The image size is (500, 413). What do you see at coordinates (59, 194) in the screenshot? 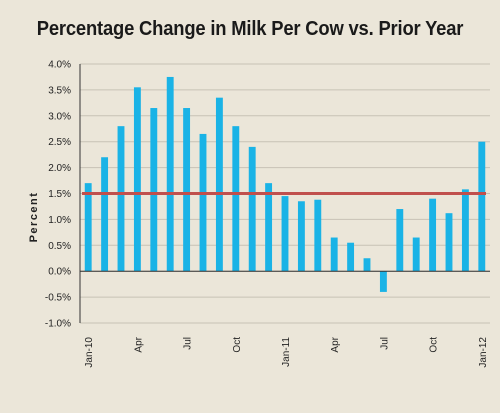
I see `y-tick-label: 1.5%` at bounding box center [59, 194].